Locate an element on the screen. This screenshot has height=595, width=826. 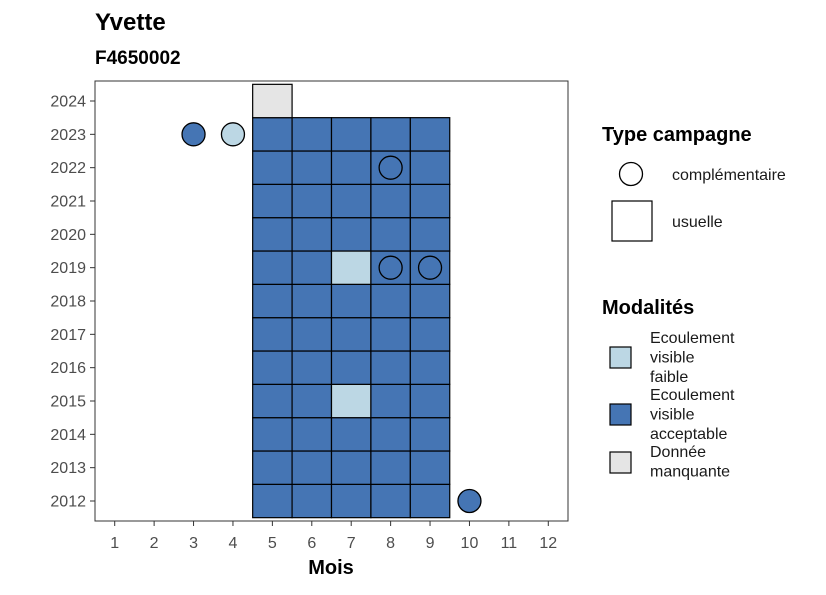
y-tick-label-2016: 2016 is located at coordinates (68, 368).